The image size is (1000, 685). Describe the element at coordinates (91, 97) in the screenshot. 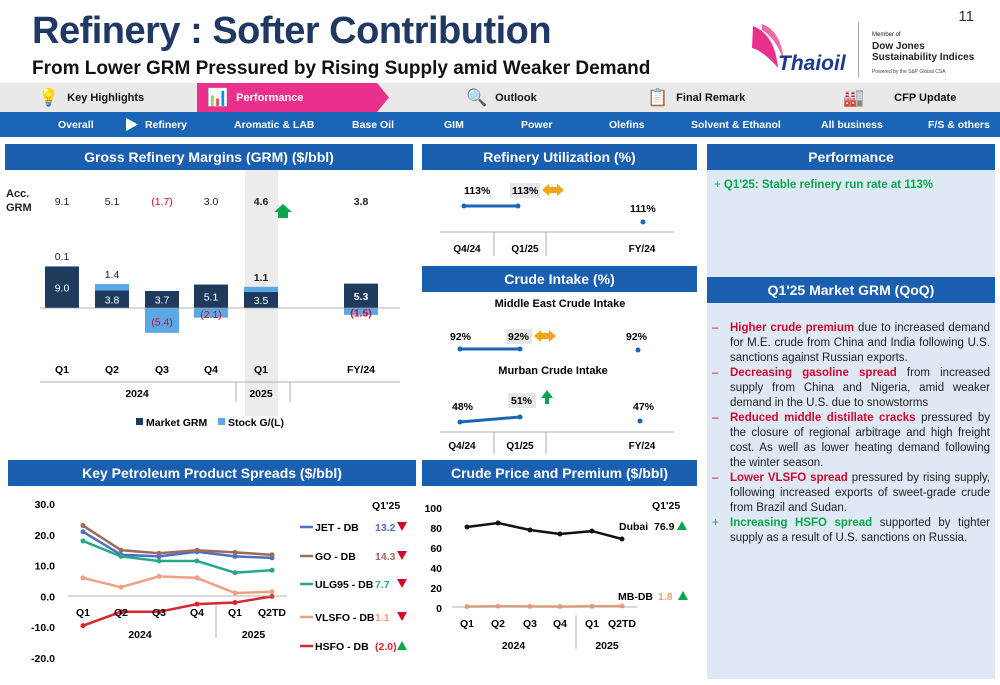

I see `tab-key-highlights: 💡 Key Highlights` at that location.